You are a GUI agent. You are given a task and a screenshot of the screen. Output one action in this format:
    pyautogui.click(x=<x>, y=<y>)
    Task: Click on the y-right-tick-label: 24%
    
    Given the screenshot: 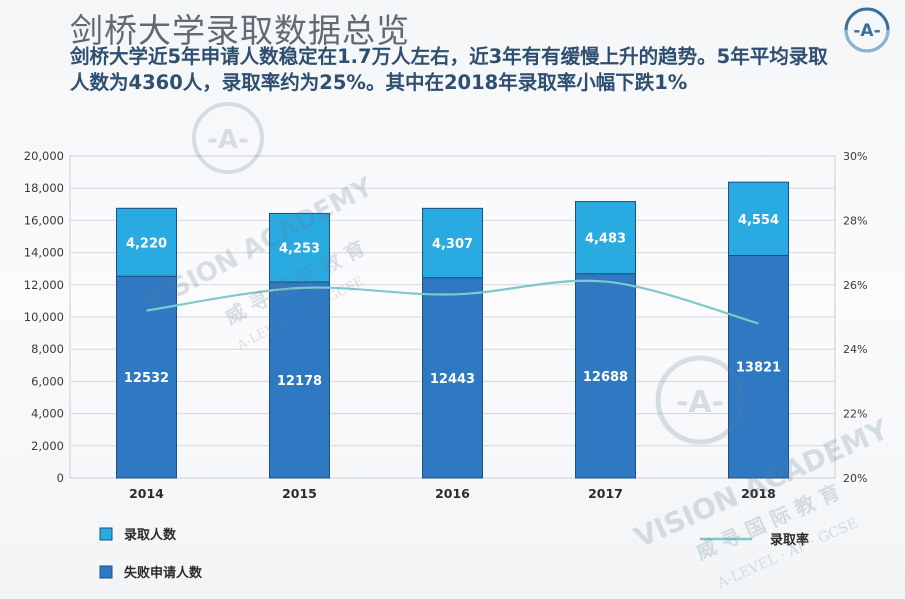 What is the action you would take?
    pyautogui.click(x=855, y=349)
    